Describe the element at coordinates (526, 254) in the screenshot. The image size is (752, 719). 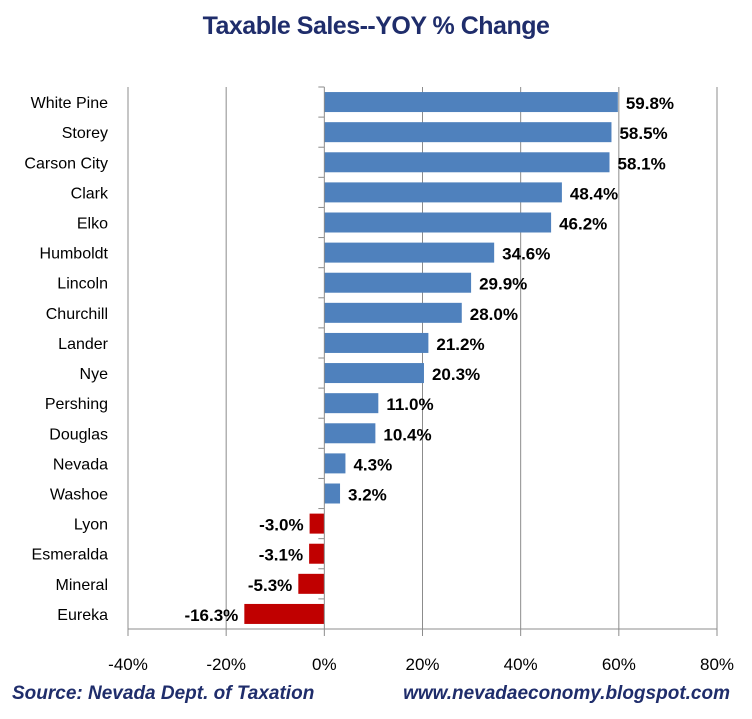
I see `data-label: 34.6%` at that location.